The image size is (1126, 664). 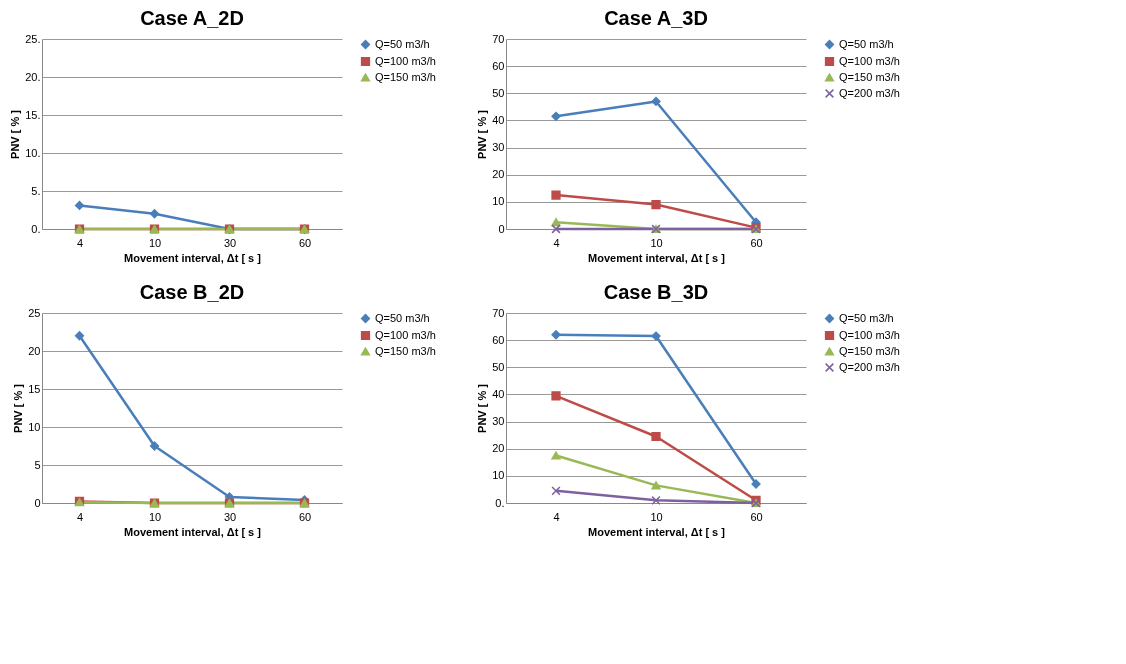 What do you see at coordinates (34, 388) in the screenshot?
I see `y-tick-label: 15` at bounding box center [34, 388].